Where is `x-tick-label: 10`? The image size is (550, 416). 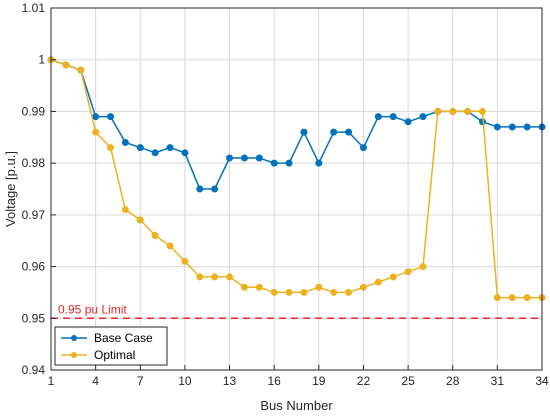 x-tick-label: 10 is located at coordinates (185, 381).